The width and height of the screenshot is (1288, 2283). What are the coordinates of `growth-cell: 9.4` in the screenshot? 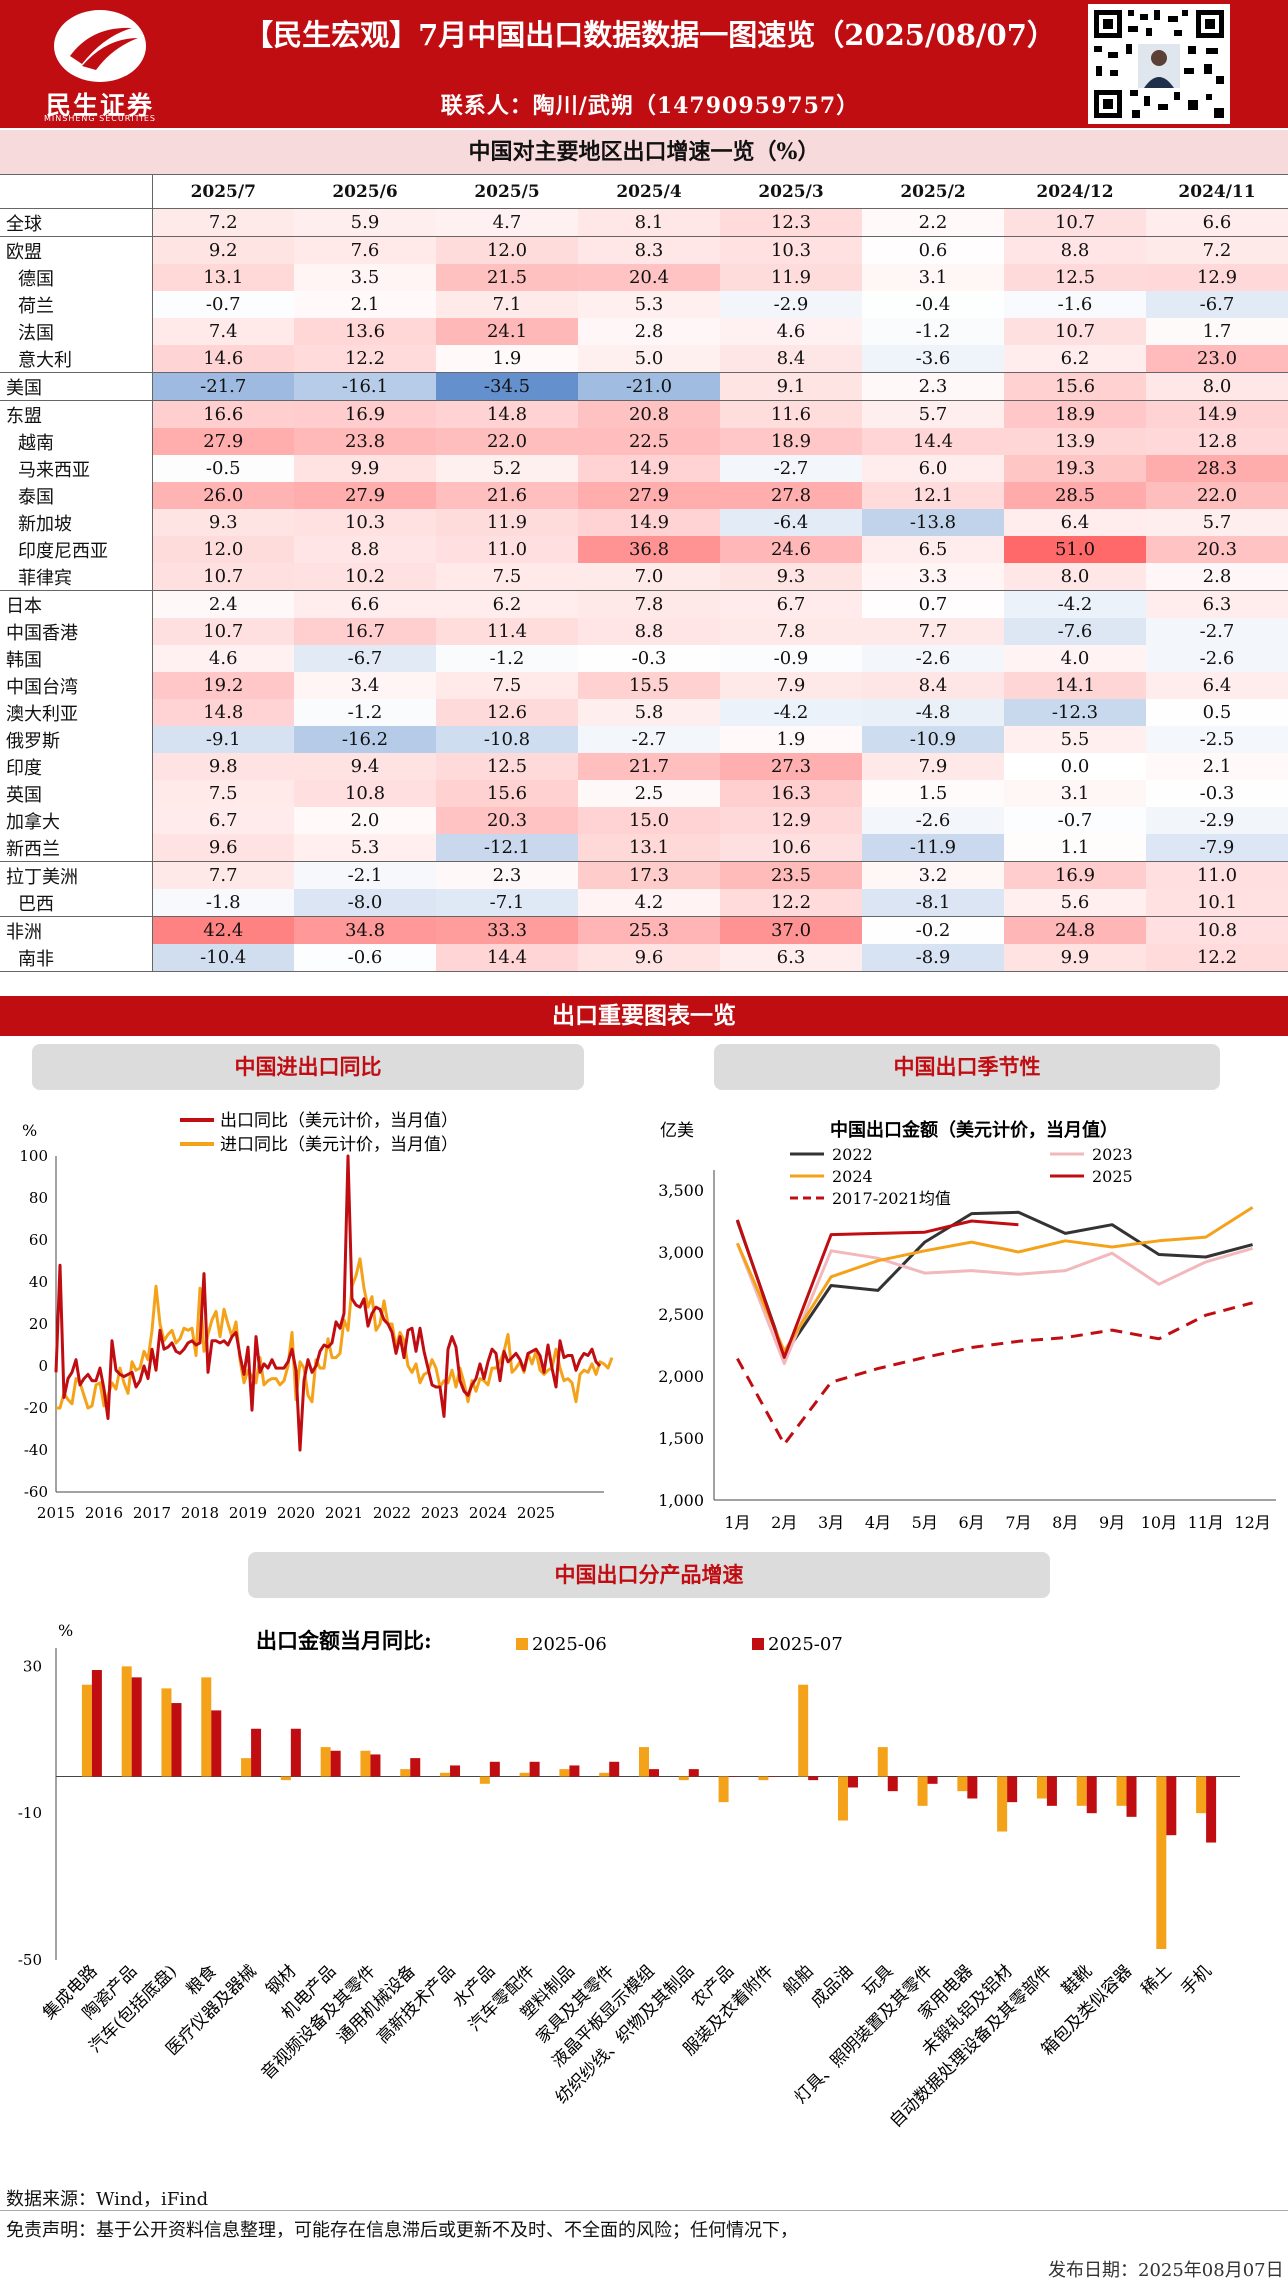 It's located at (365, 766).